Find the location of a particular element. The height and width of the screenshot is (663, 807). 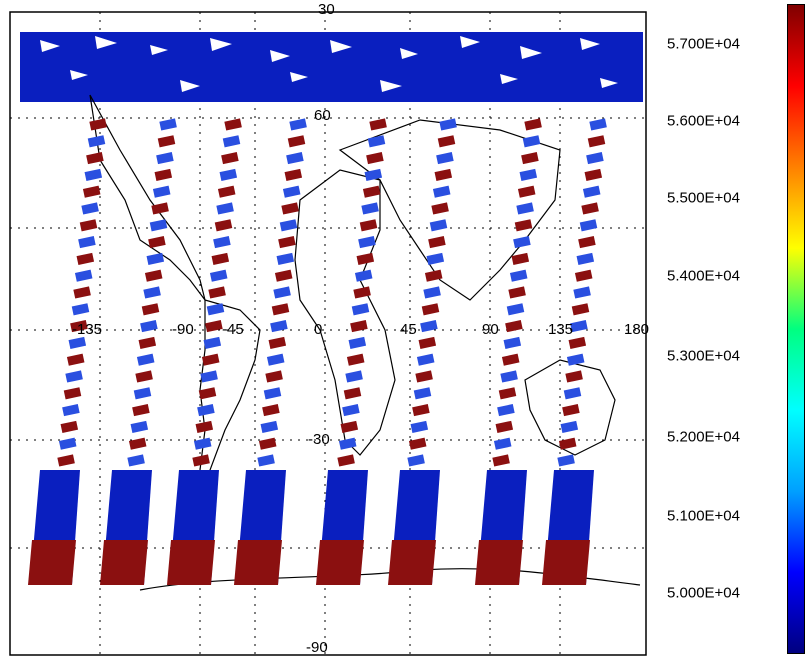

label-lat-30s: -30 is located at coordinates (319, 439).